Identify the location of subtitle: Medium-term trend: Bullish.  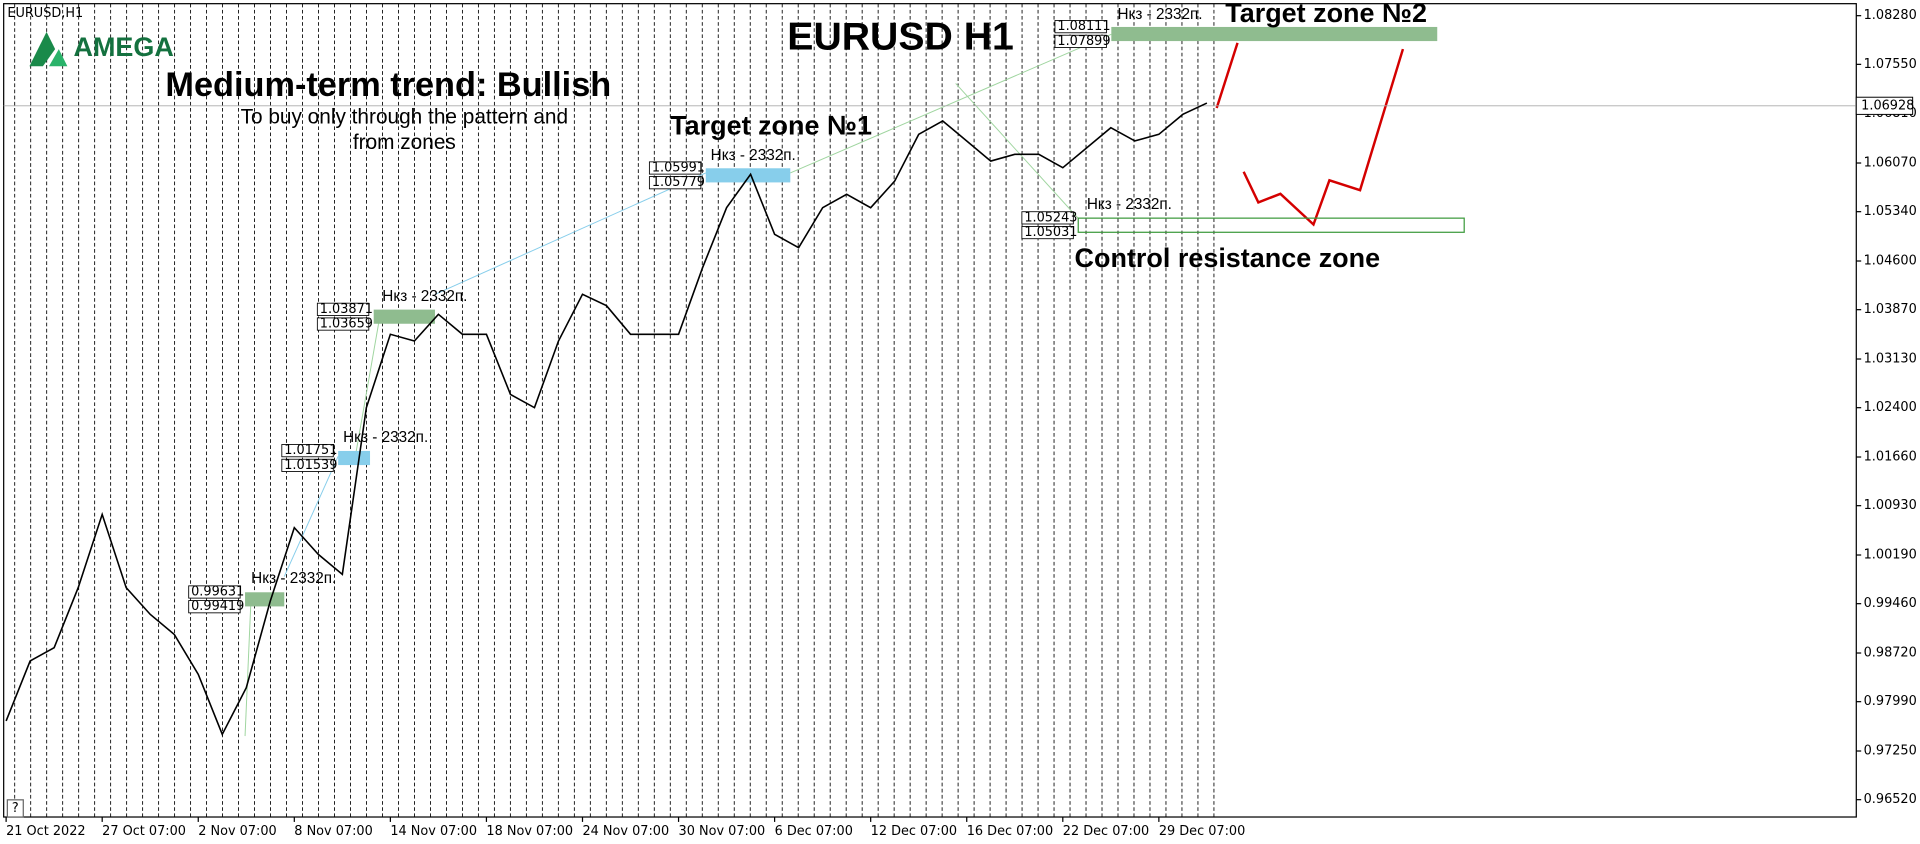
(388, 85).